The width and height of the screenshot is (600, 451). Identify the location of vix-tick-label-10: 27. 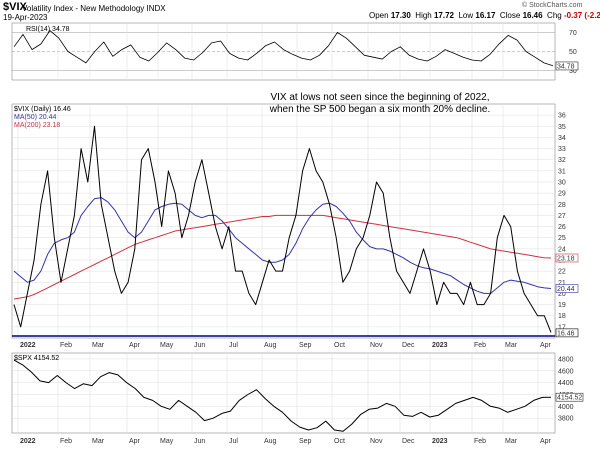
(562, 216).